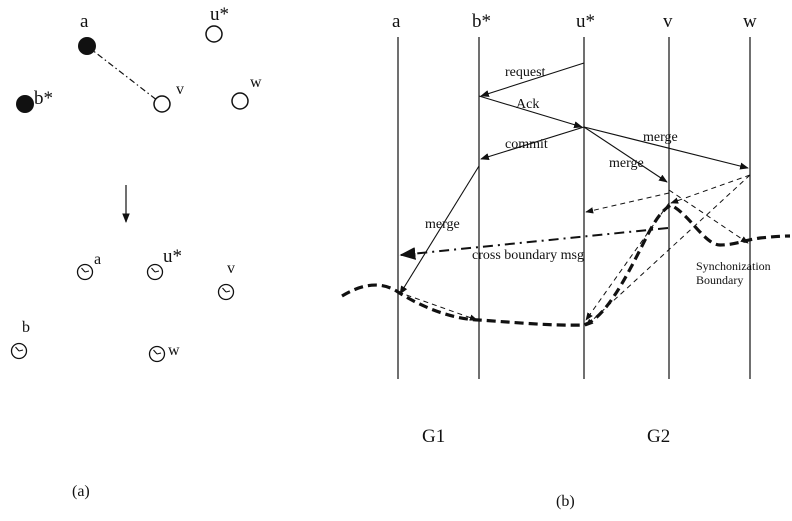 The height and width of the screenshot is (521, 792). I want to click on label-merge-u-v: merge, so click(626, 163).